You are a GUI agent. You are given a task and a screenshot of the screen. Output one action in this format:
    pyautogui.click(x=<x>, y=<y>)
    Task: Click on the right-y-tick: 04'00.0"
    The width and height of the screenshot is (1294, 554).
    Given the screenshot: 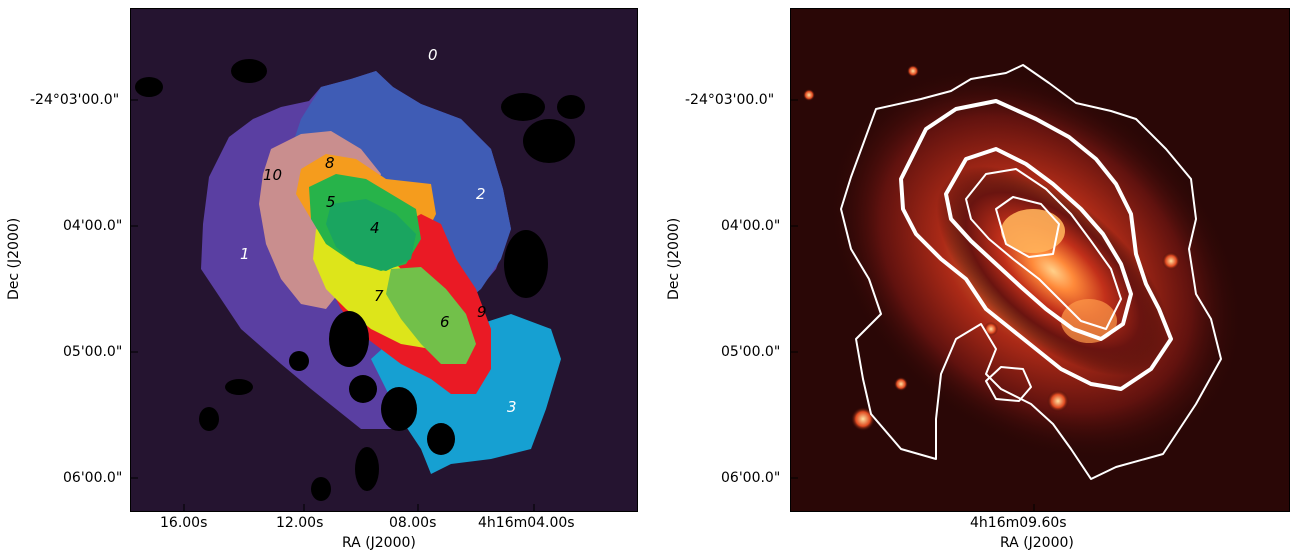 What is the action you would take?
    pyautogui.click(x=751, y=226)
    